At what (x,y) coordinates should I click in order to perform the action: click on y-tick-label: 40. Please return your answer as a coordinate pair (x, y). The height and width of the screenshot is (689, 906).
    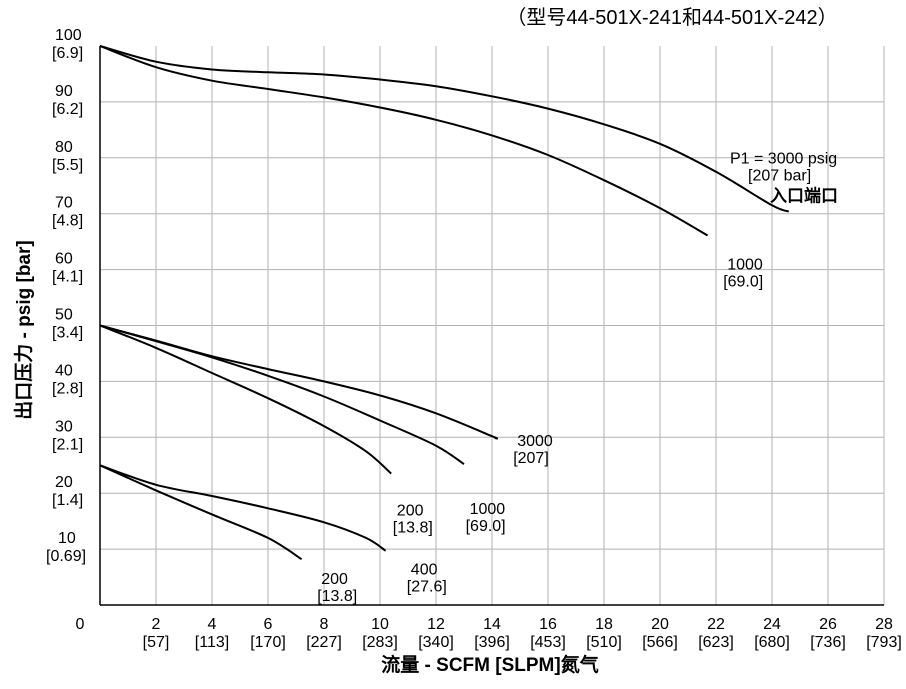
    Looking at the image, I should click on (64, 370).